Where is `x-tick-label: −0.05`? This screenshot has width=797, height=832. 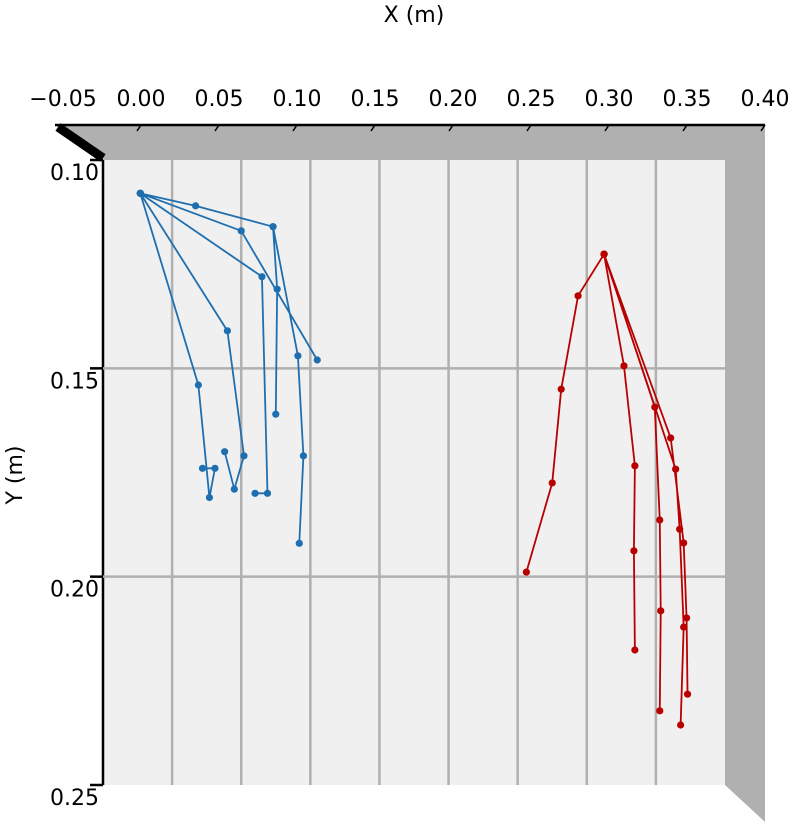
x-tick-label: −0.05 is located at coordinates (62, 99).